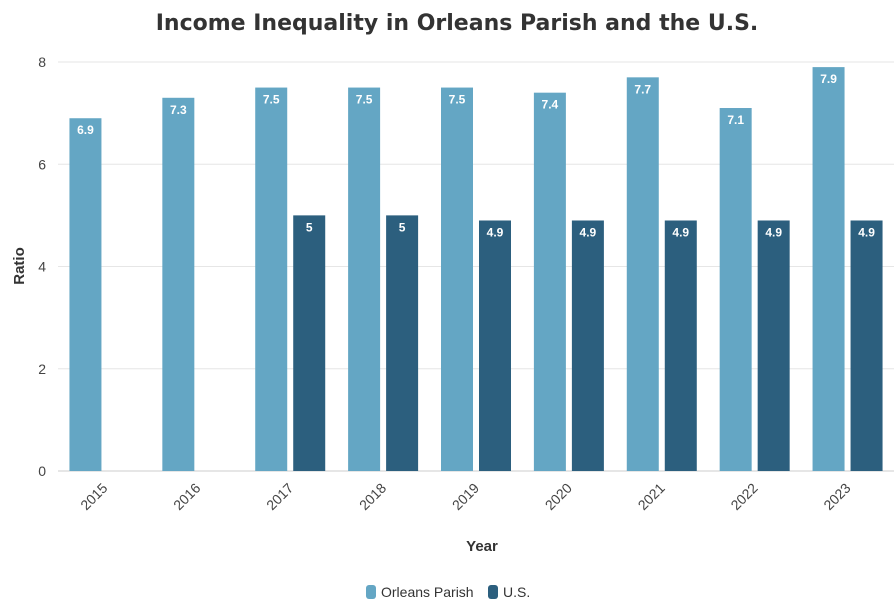 The height and width of the screenshot is (603, 894). I want to click on legend-label-us: U.S., so click(516, 592).